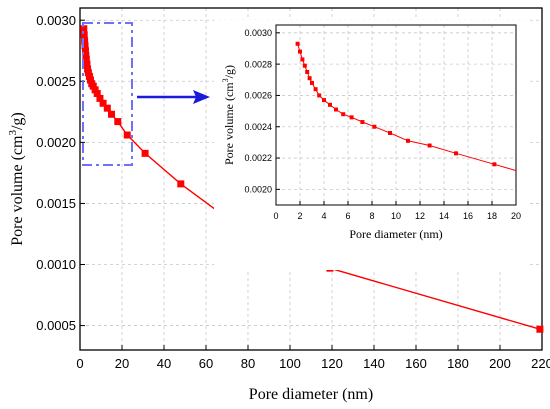  I want to click on main-x-tick-label: 60, so click(206, 363).